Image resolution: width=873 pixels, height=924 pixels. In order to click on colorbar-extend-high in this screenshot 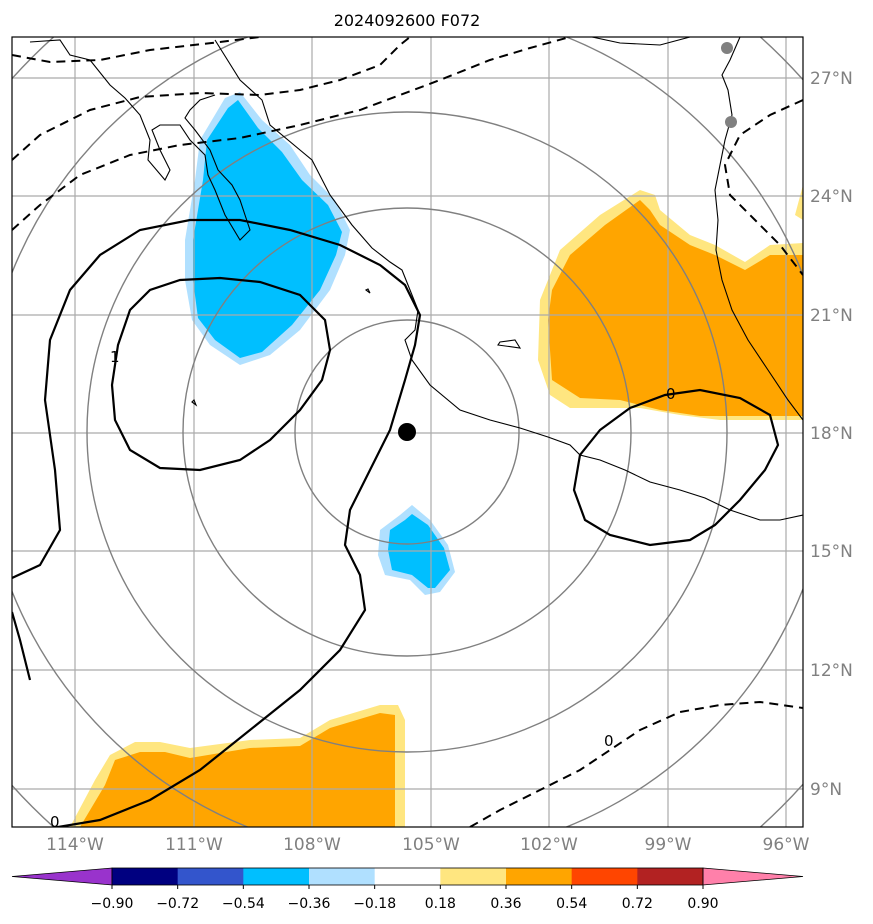, I will do `click(753, 876)`.